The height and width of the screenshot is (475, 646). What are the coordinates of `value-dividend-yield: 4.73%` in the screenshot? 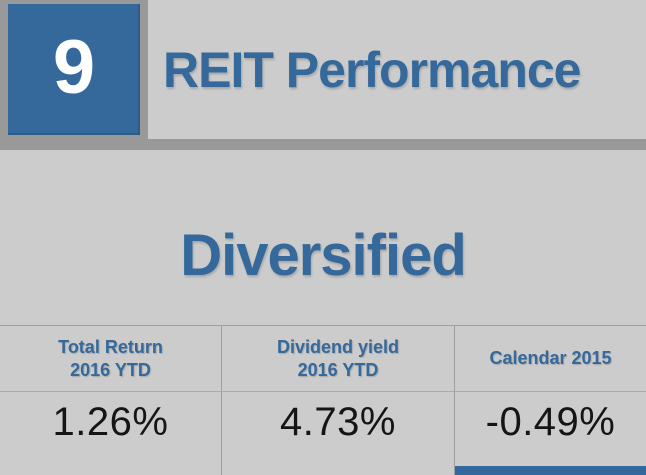 It's located at (338, 433).